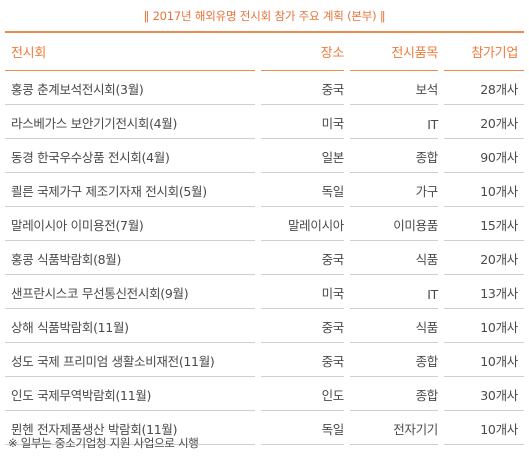 The image size is (529, 457). I want to click on cell-exhibition: 말레이시아 이미용전(7월), so click(77, 225).